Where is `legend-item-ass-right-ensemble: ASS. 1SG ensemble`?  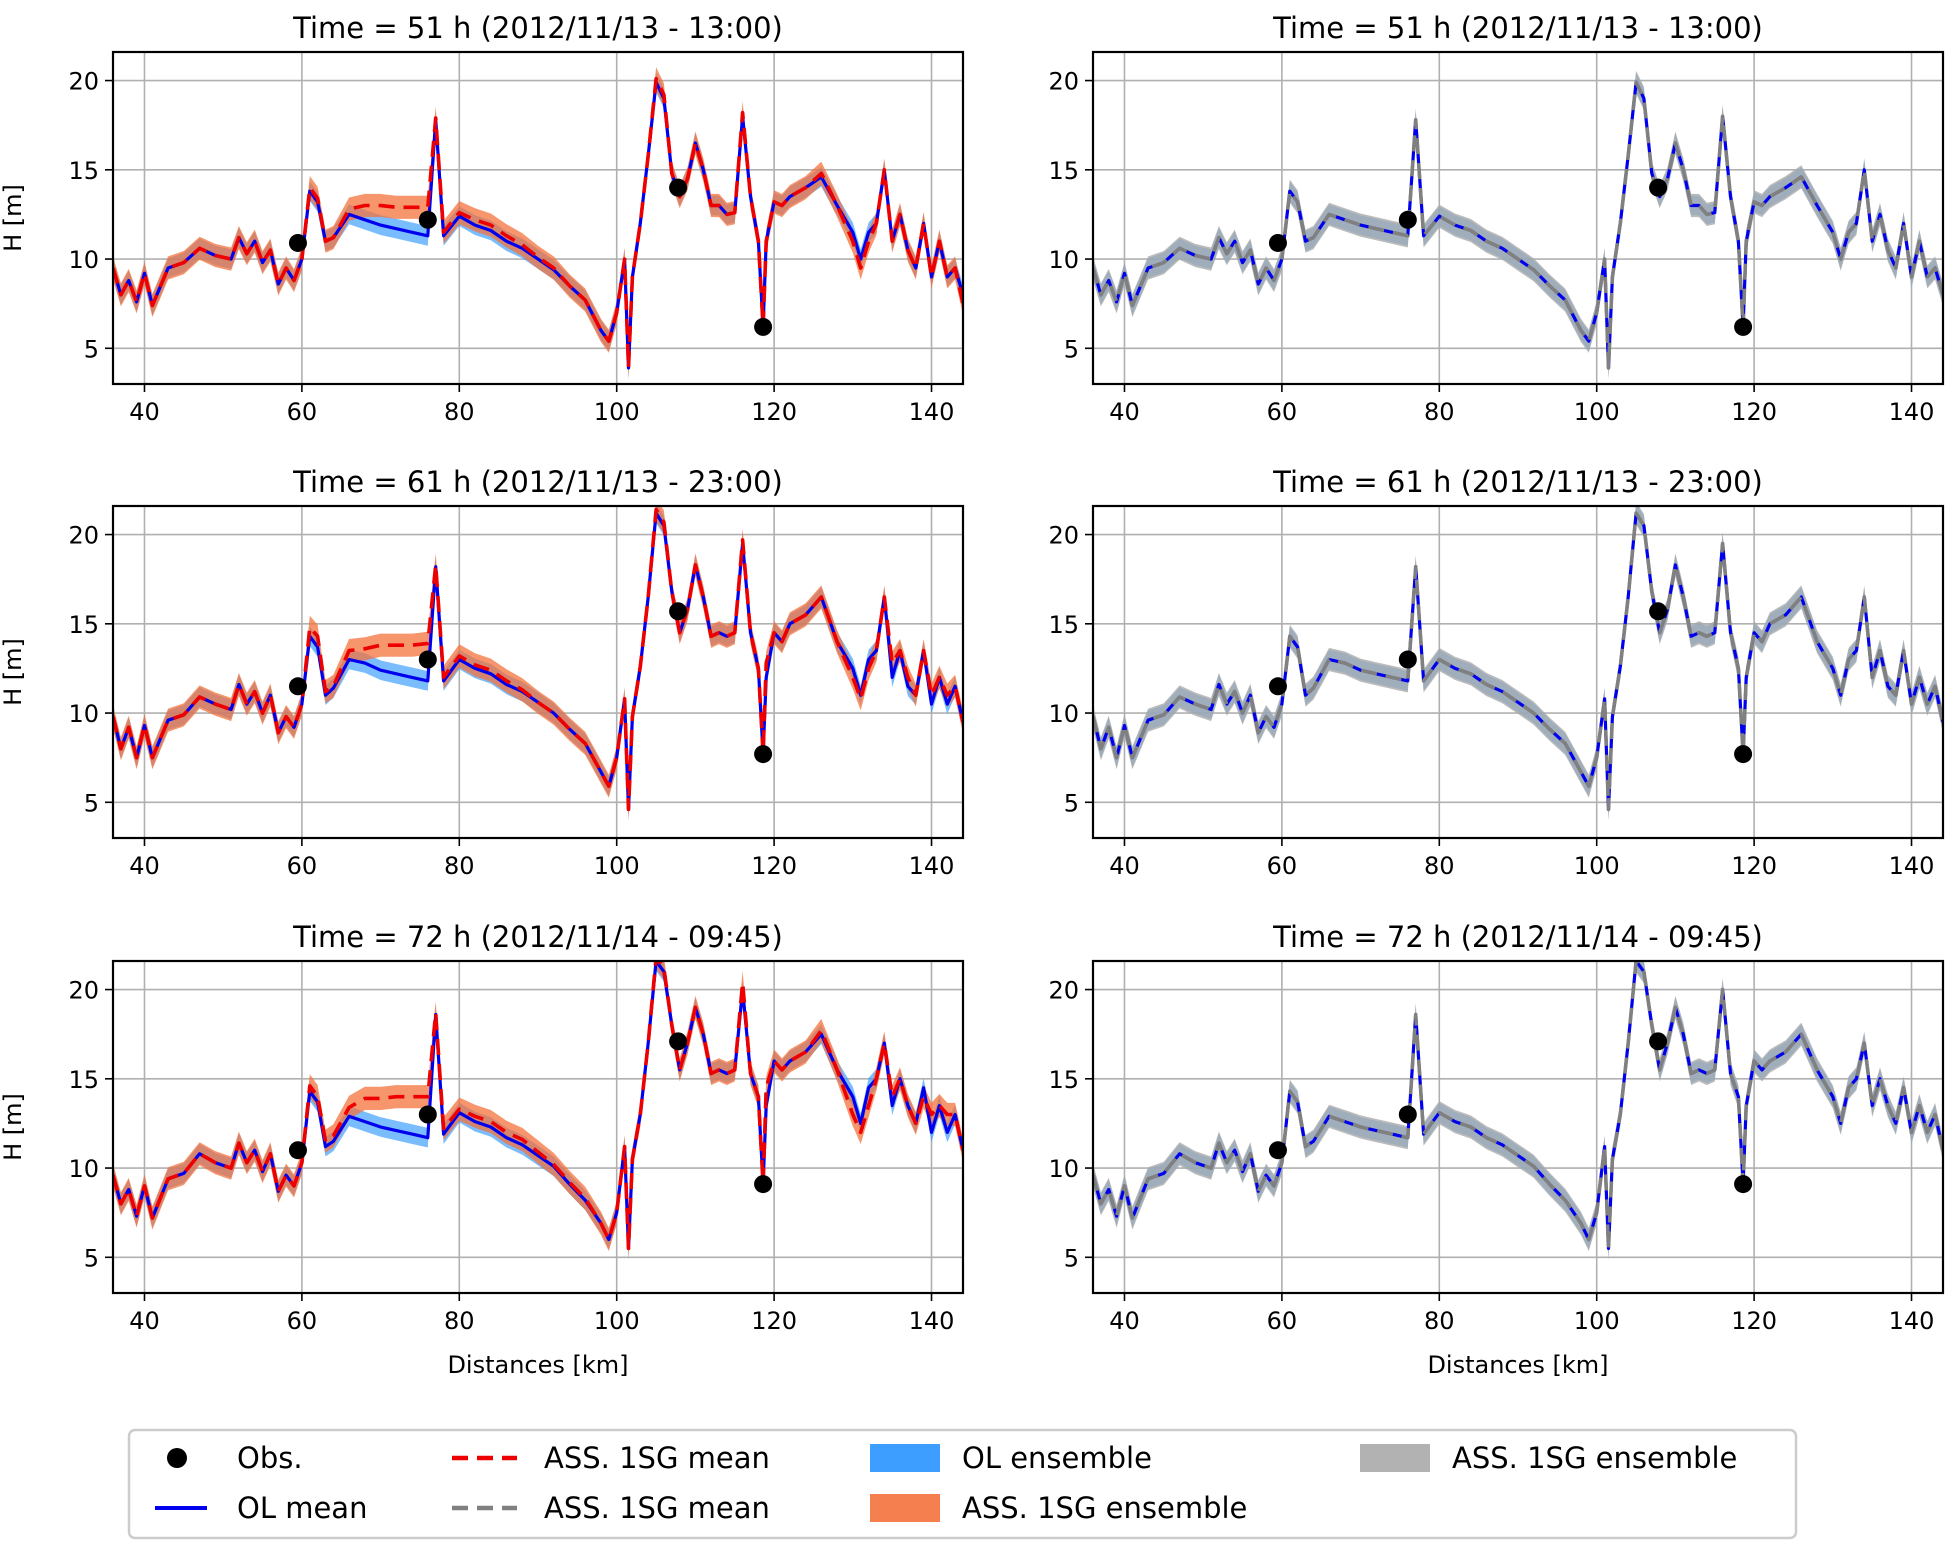
legend-item-ass-right-ensemble: ASS. 1SG ensemble is located at coordinates (1548, 1458).